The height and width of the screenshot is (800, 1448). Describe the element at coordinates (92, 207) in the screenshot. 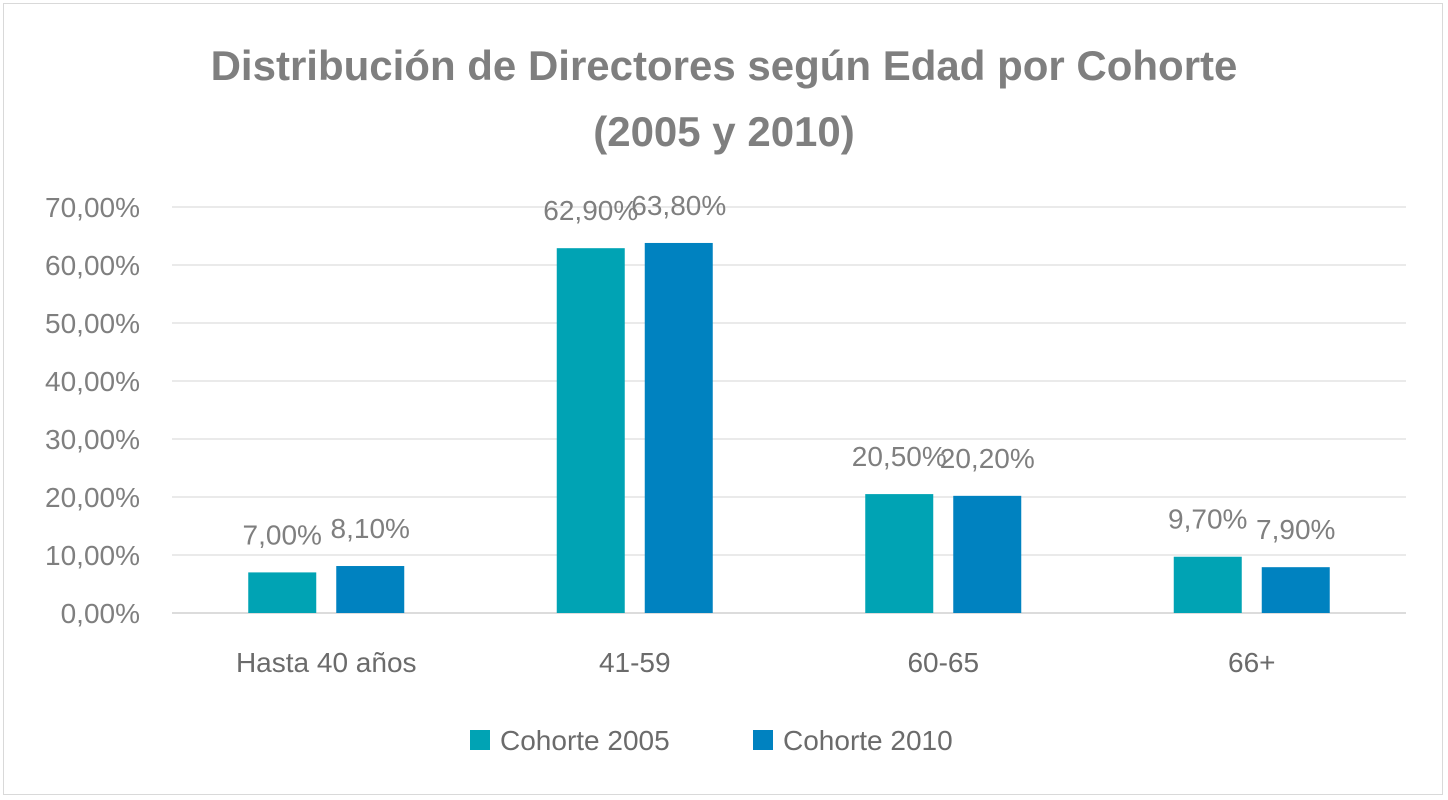

I see `y-tick-label: 70,00%` at that location.